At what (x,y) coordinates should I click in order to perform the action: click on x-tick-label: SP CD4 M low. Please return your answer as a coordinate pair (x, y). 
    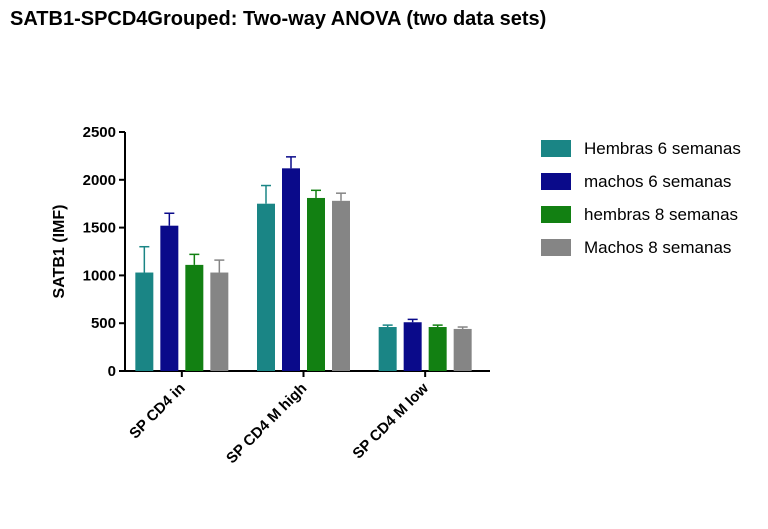
    Looking at the image, I should click on (390, 421).